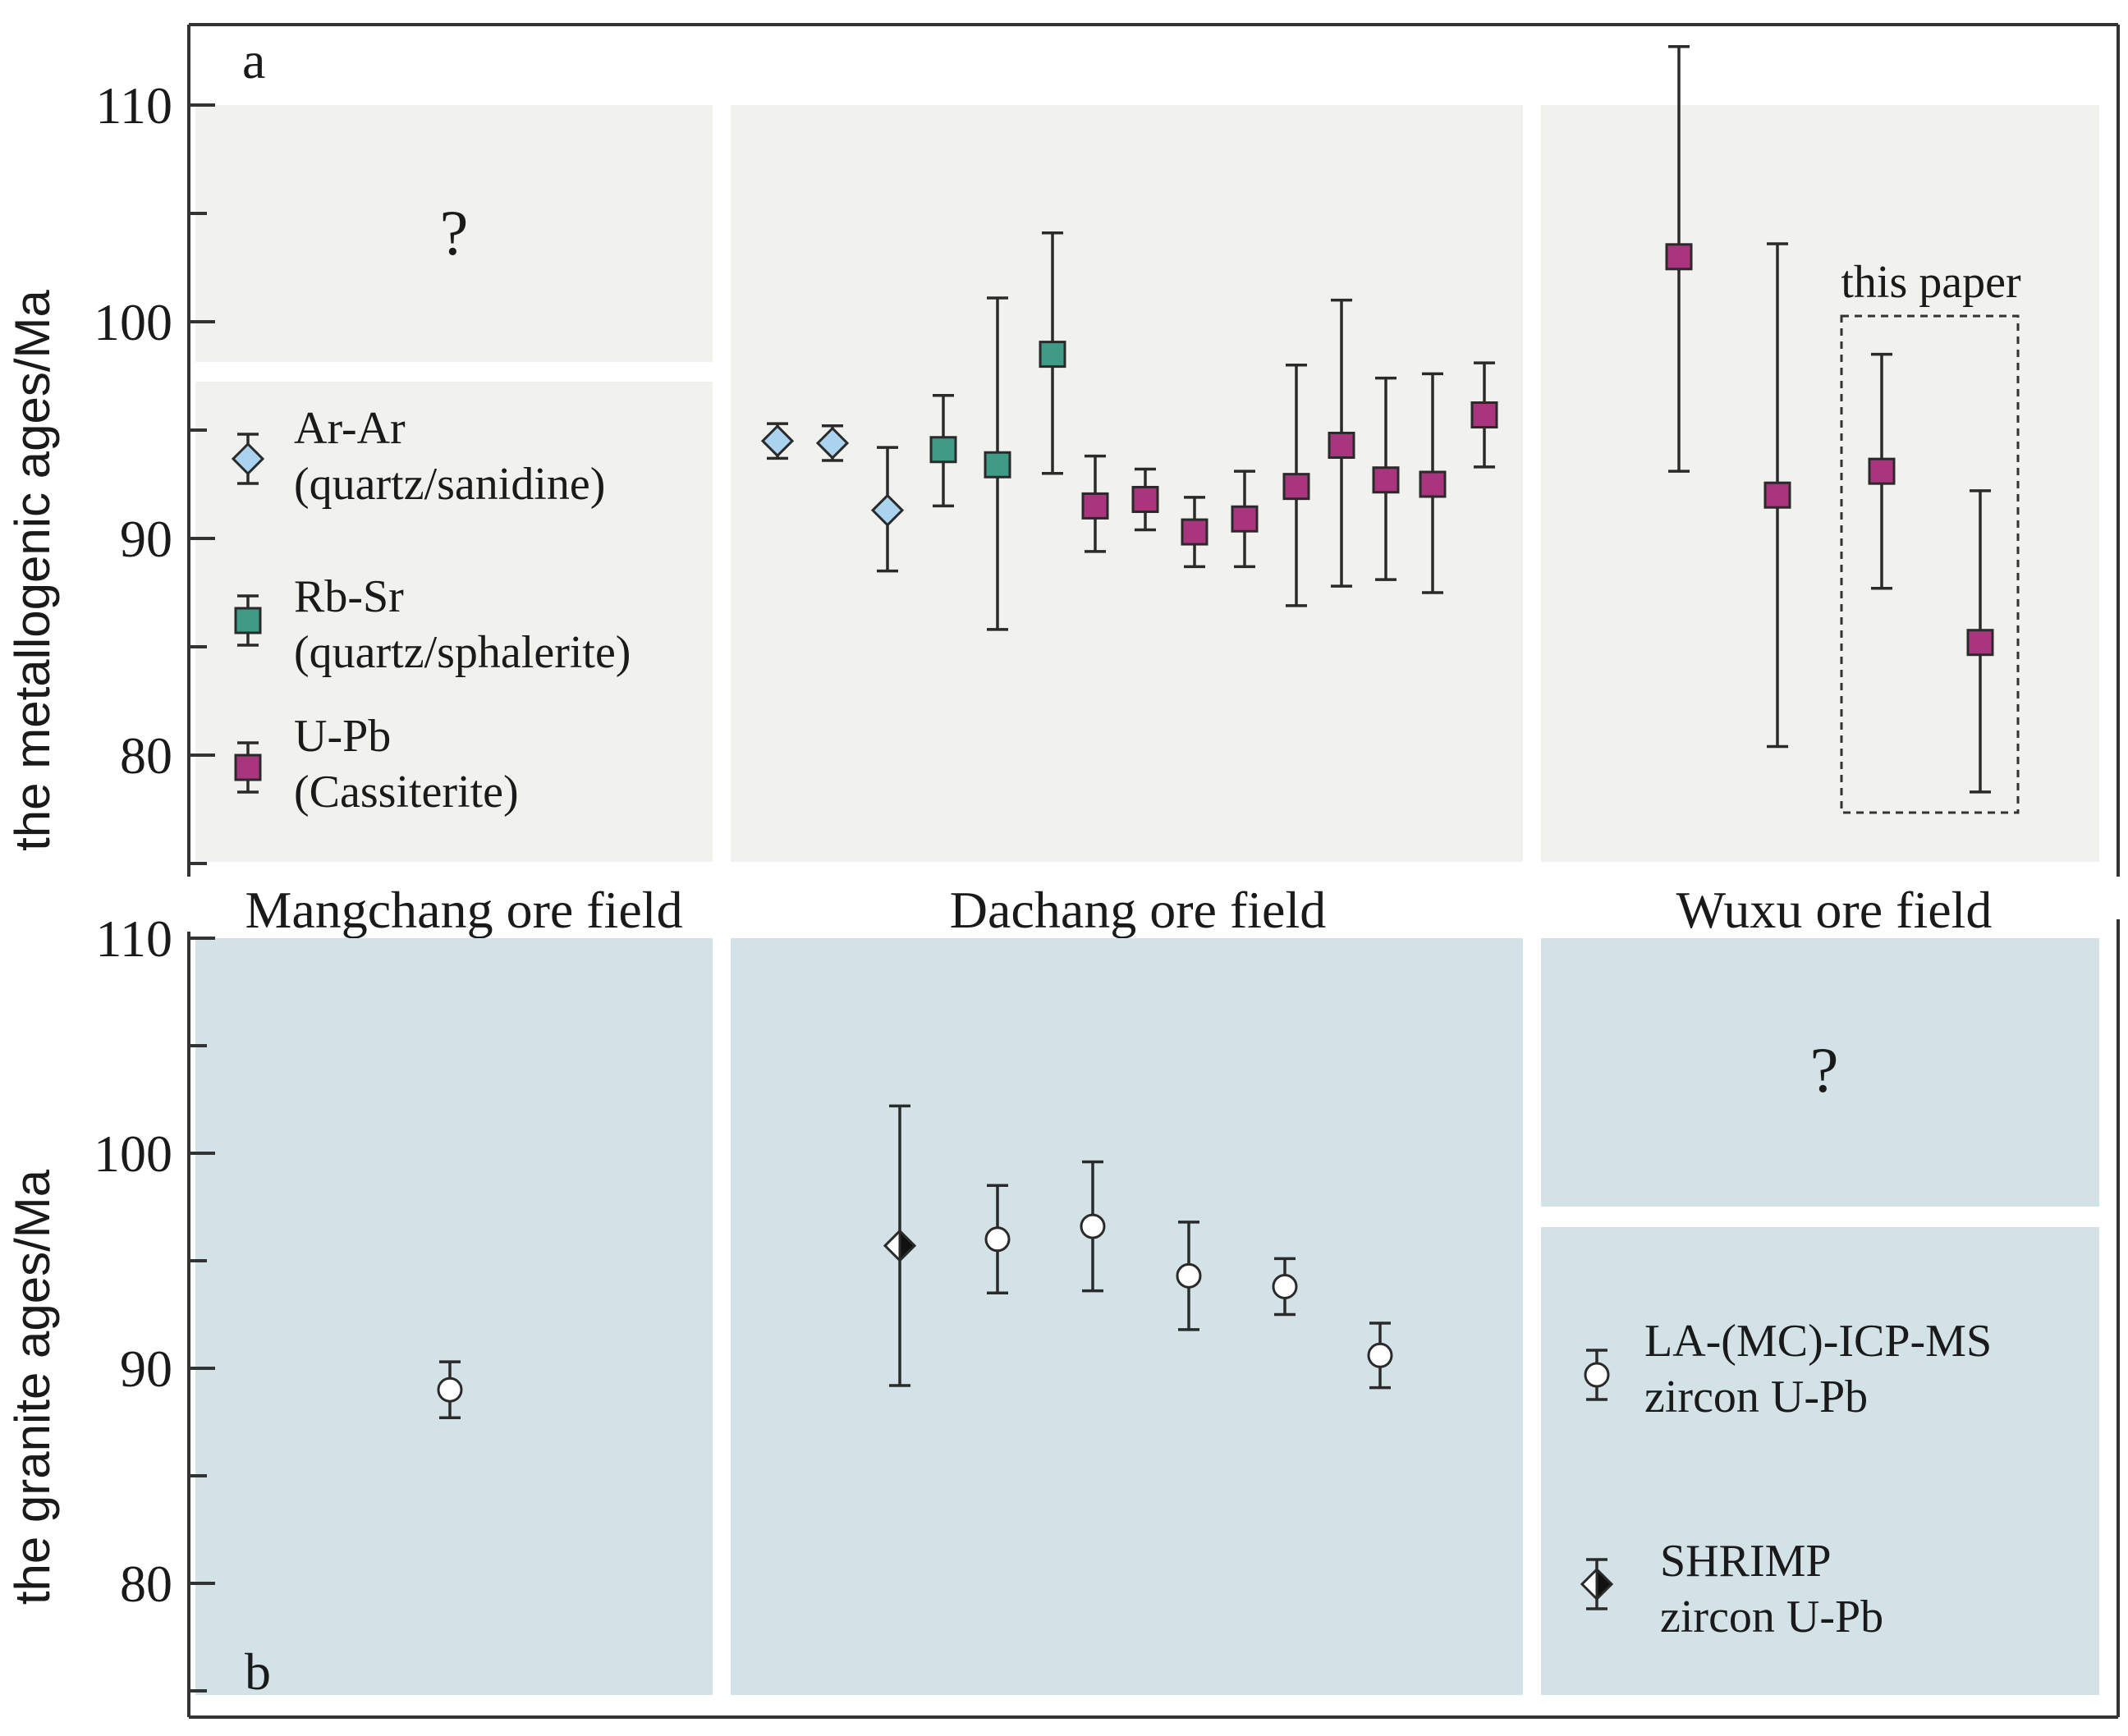  Describe the element at coordinates (258, 1671) in the screenshot. I see `panel-b-letter: b` at that location.